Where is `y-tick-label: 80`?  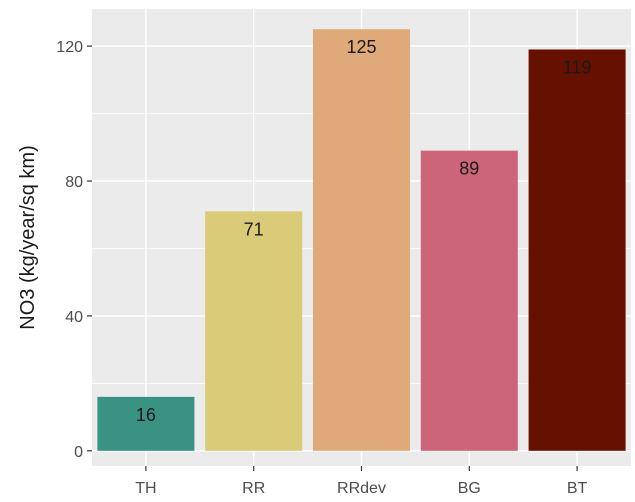
y-tick-label: 80 is located at coordinates (74, 182).